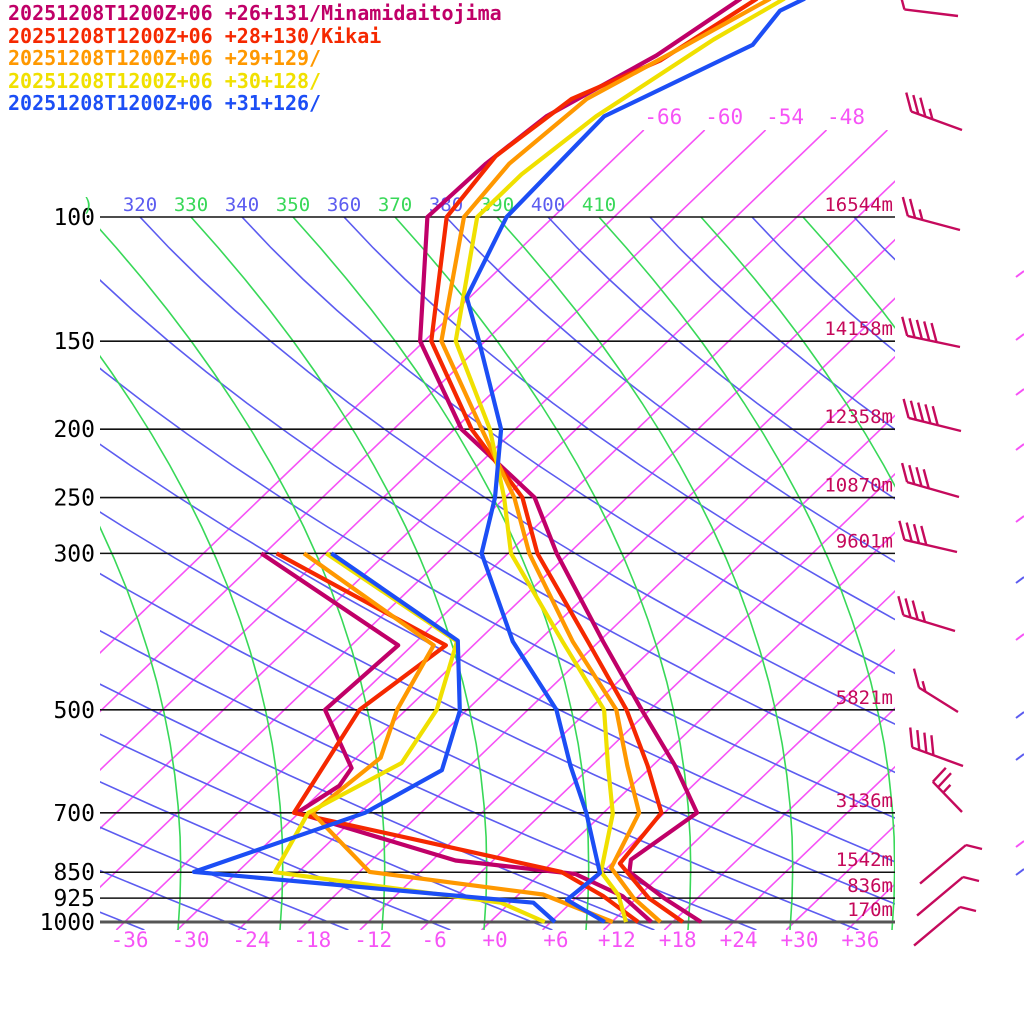  What do you see at coordinates (74, 814) in the screenshot?
I see `pressure-tick-label: 700` at bounding box center [74, 814].